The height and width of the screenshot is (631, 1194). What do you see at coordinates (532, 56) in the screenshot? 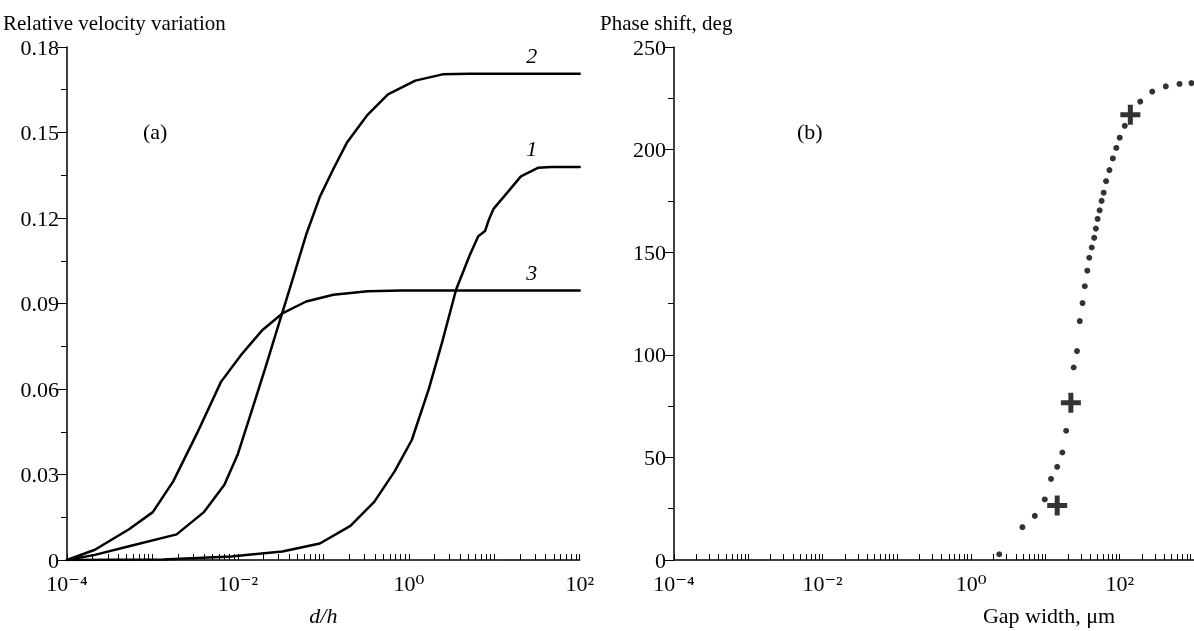
I see `series-label: 2` at bounding box center [532, 56].